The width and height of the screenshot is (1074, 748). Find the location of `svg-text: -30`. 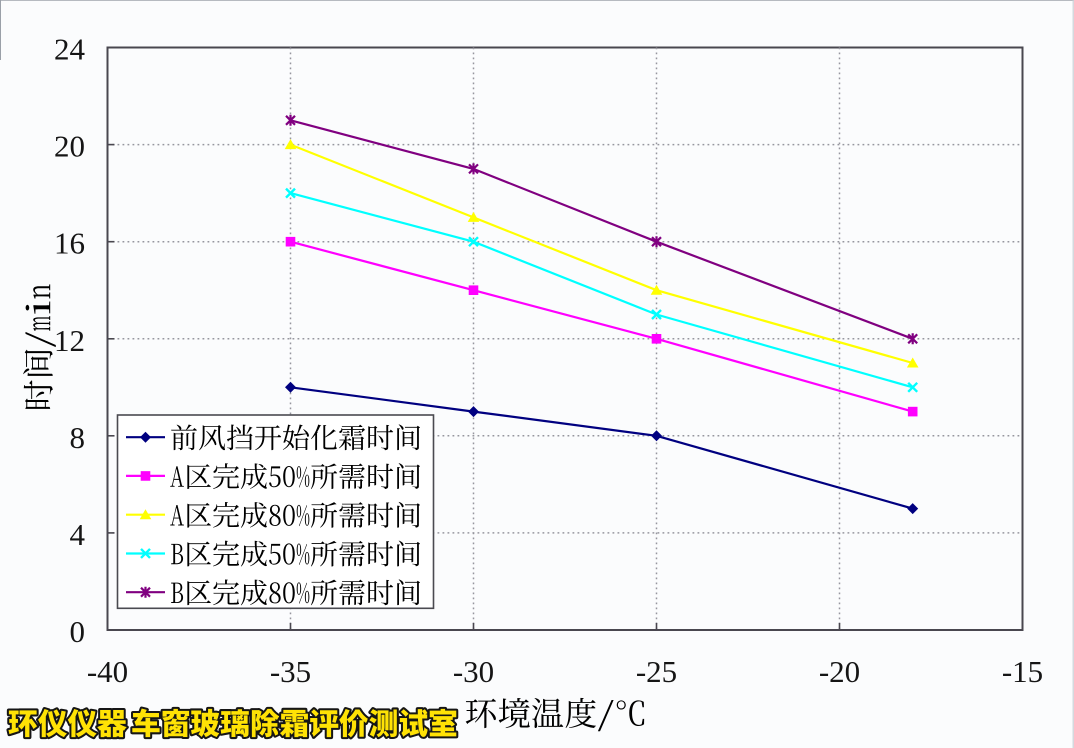

svg-text: -30 is located at coordinates (473, 671).